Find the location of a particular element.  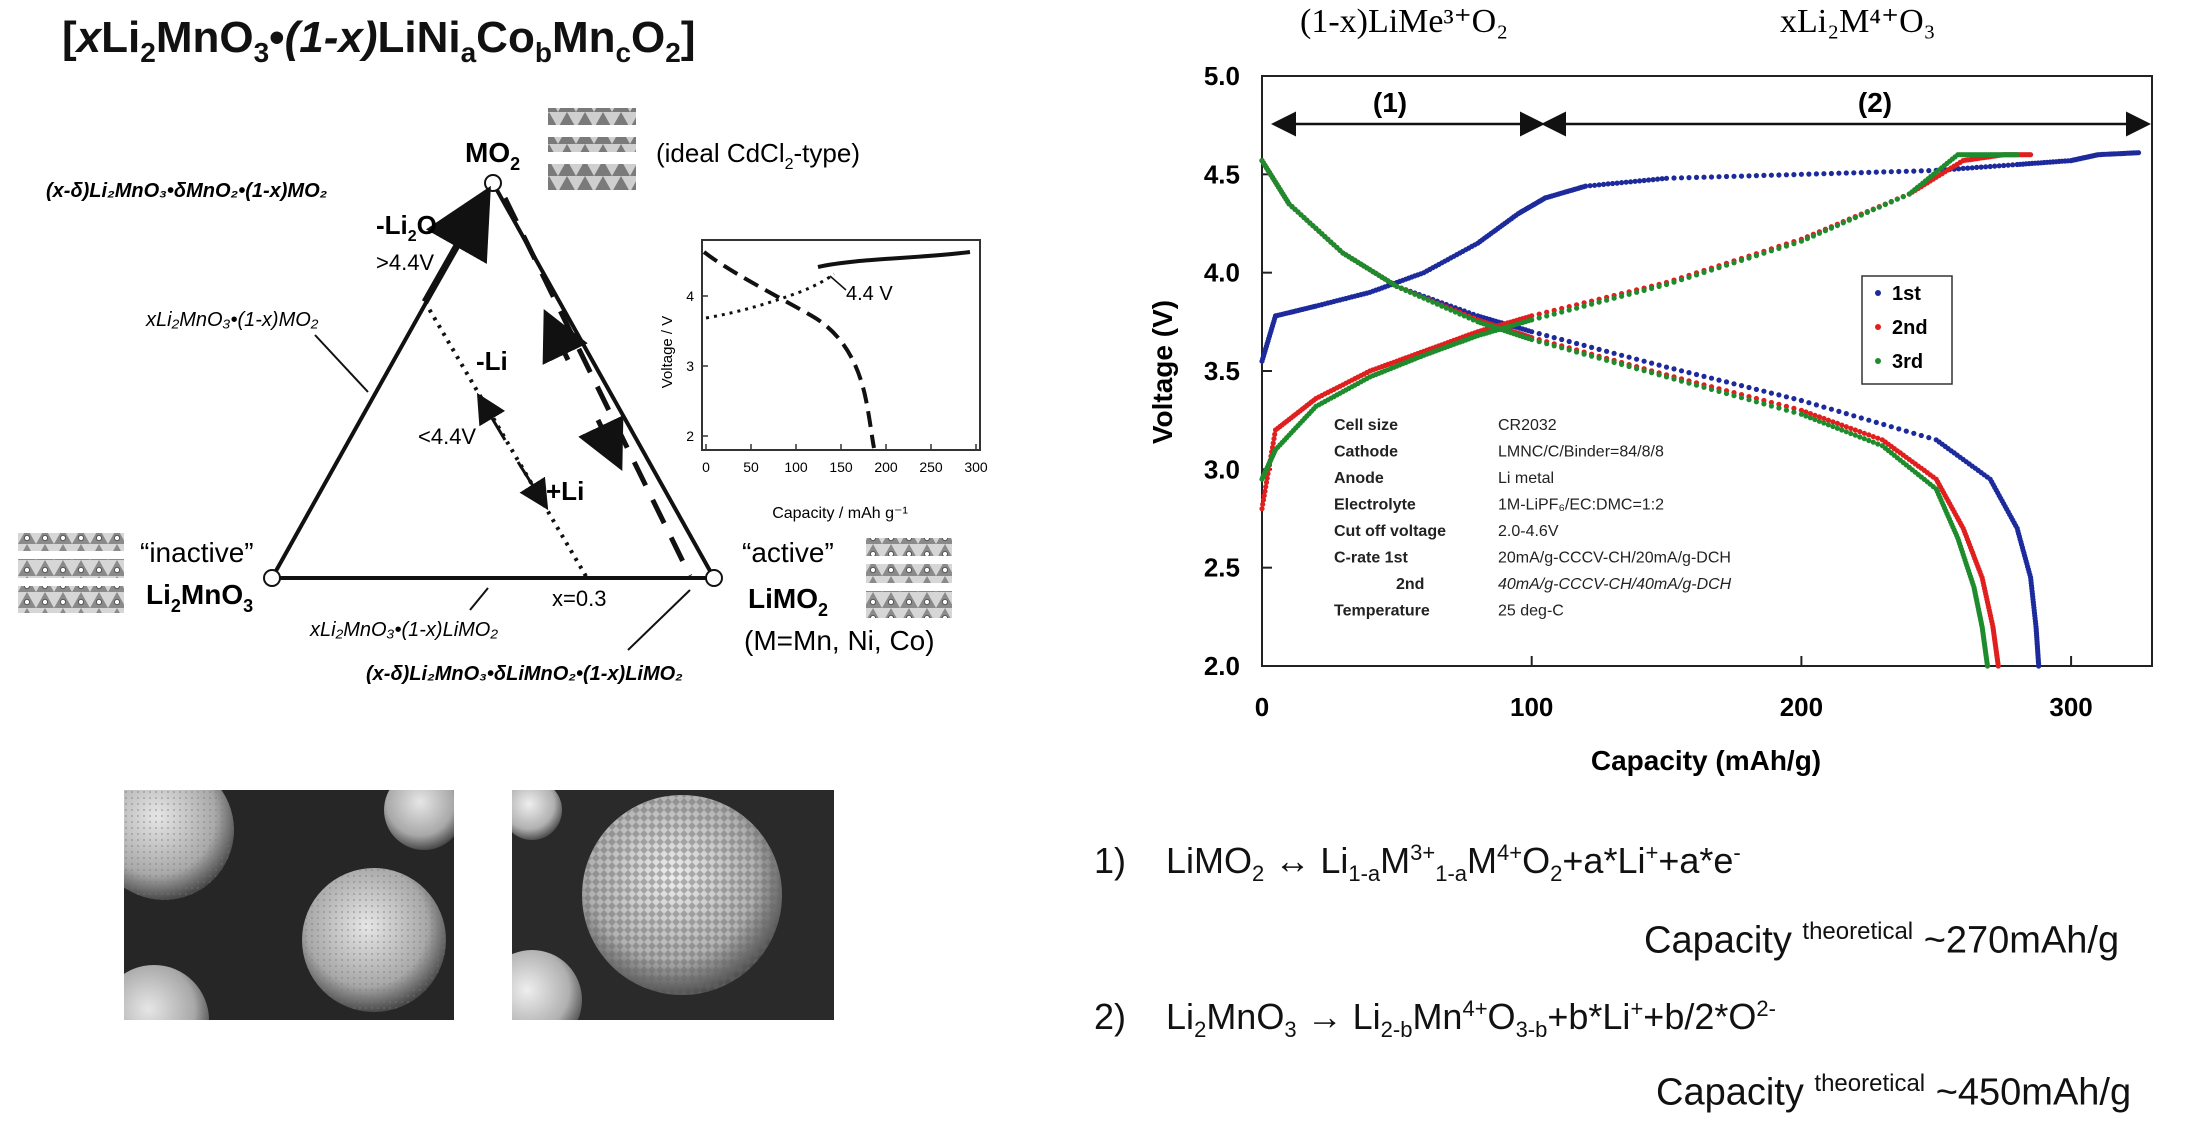

dashed-arrow-down is located at coordinates (601, 443).